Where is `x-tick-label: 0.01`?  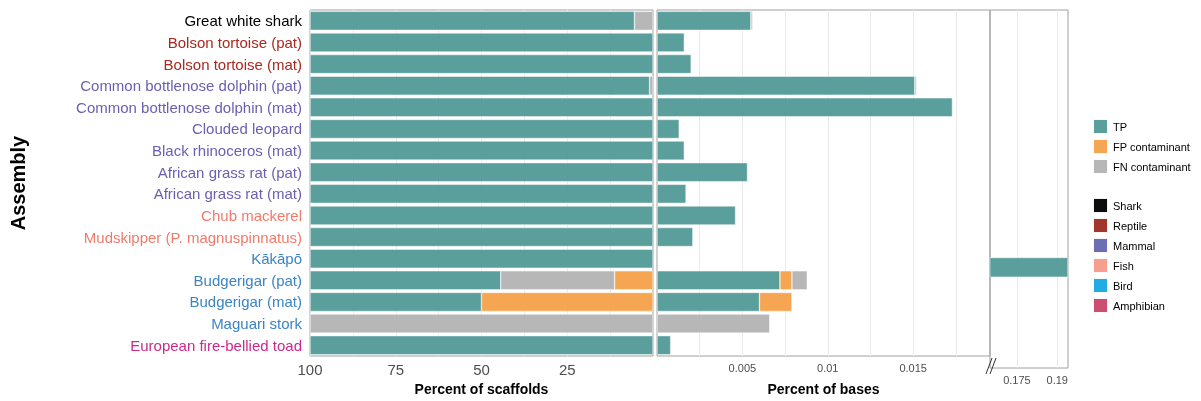 x-tick-label: 0.01 is located at coordinates (828, 367).